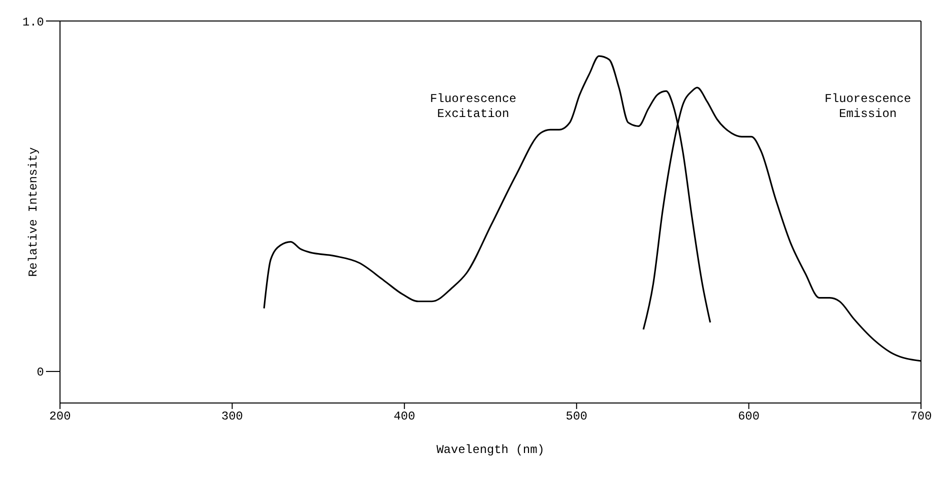  I want to click on y-tick-label: 1.0, so click(33, 22).